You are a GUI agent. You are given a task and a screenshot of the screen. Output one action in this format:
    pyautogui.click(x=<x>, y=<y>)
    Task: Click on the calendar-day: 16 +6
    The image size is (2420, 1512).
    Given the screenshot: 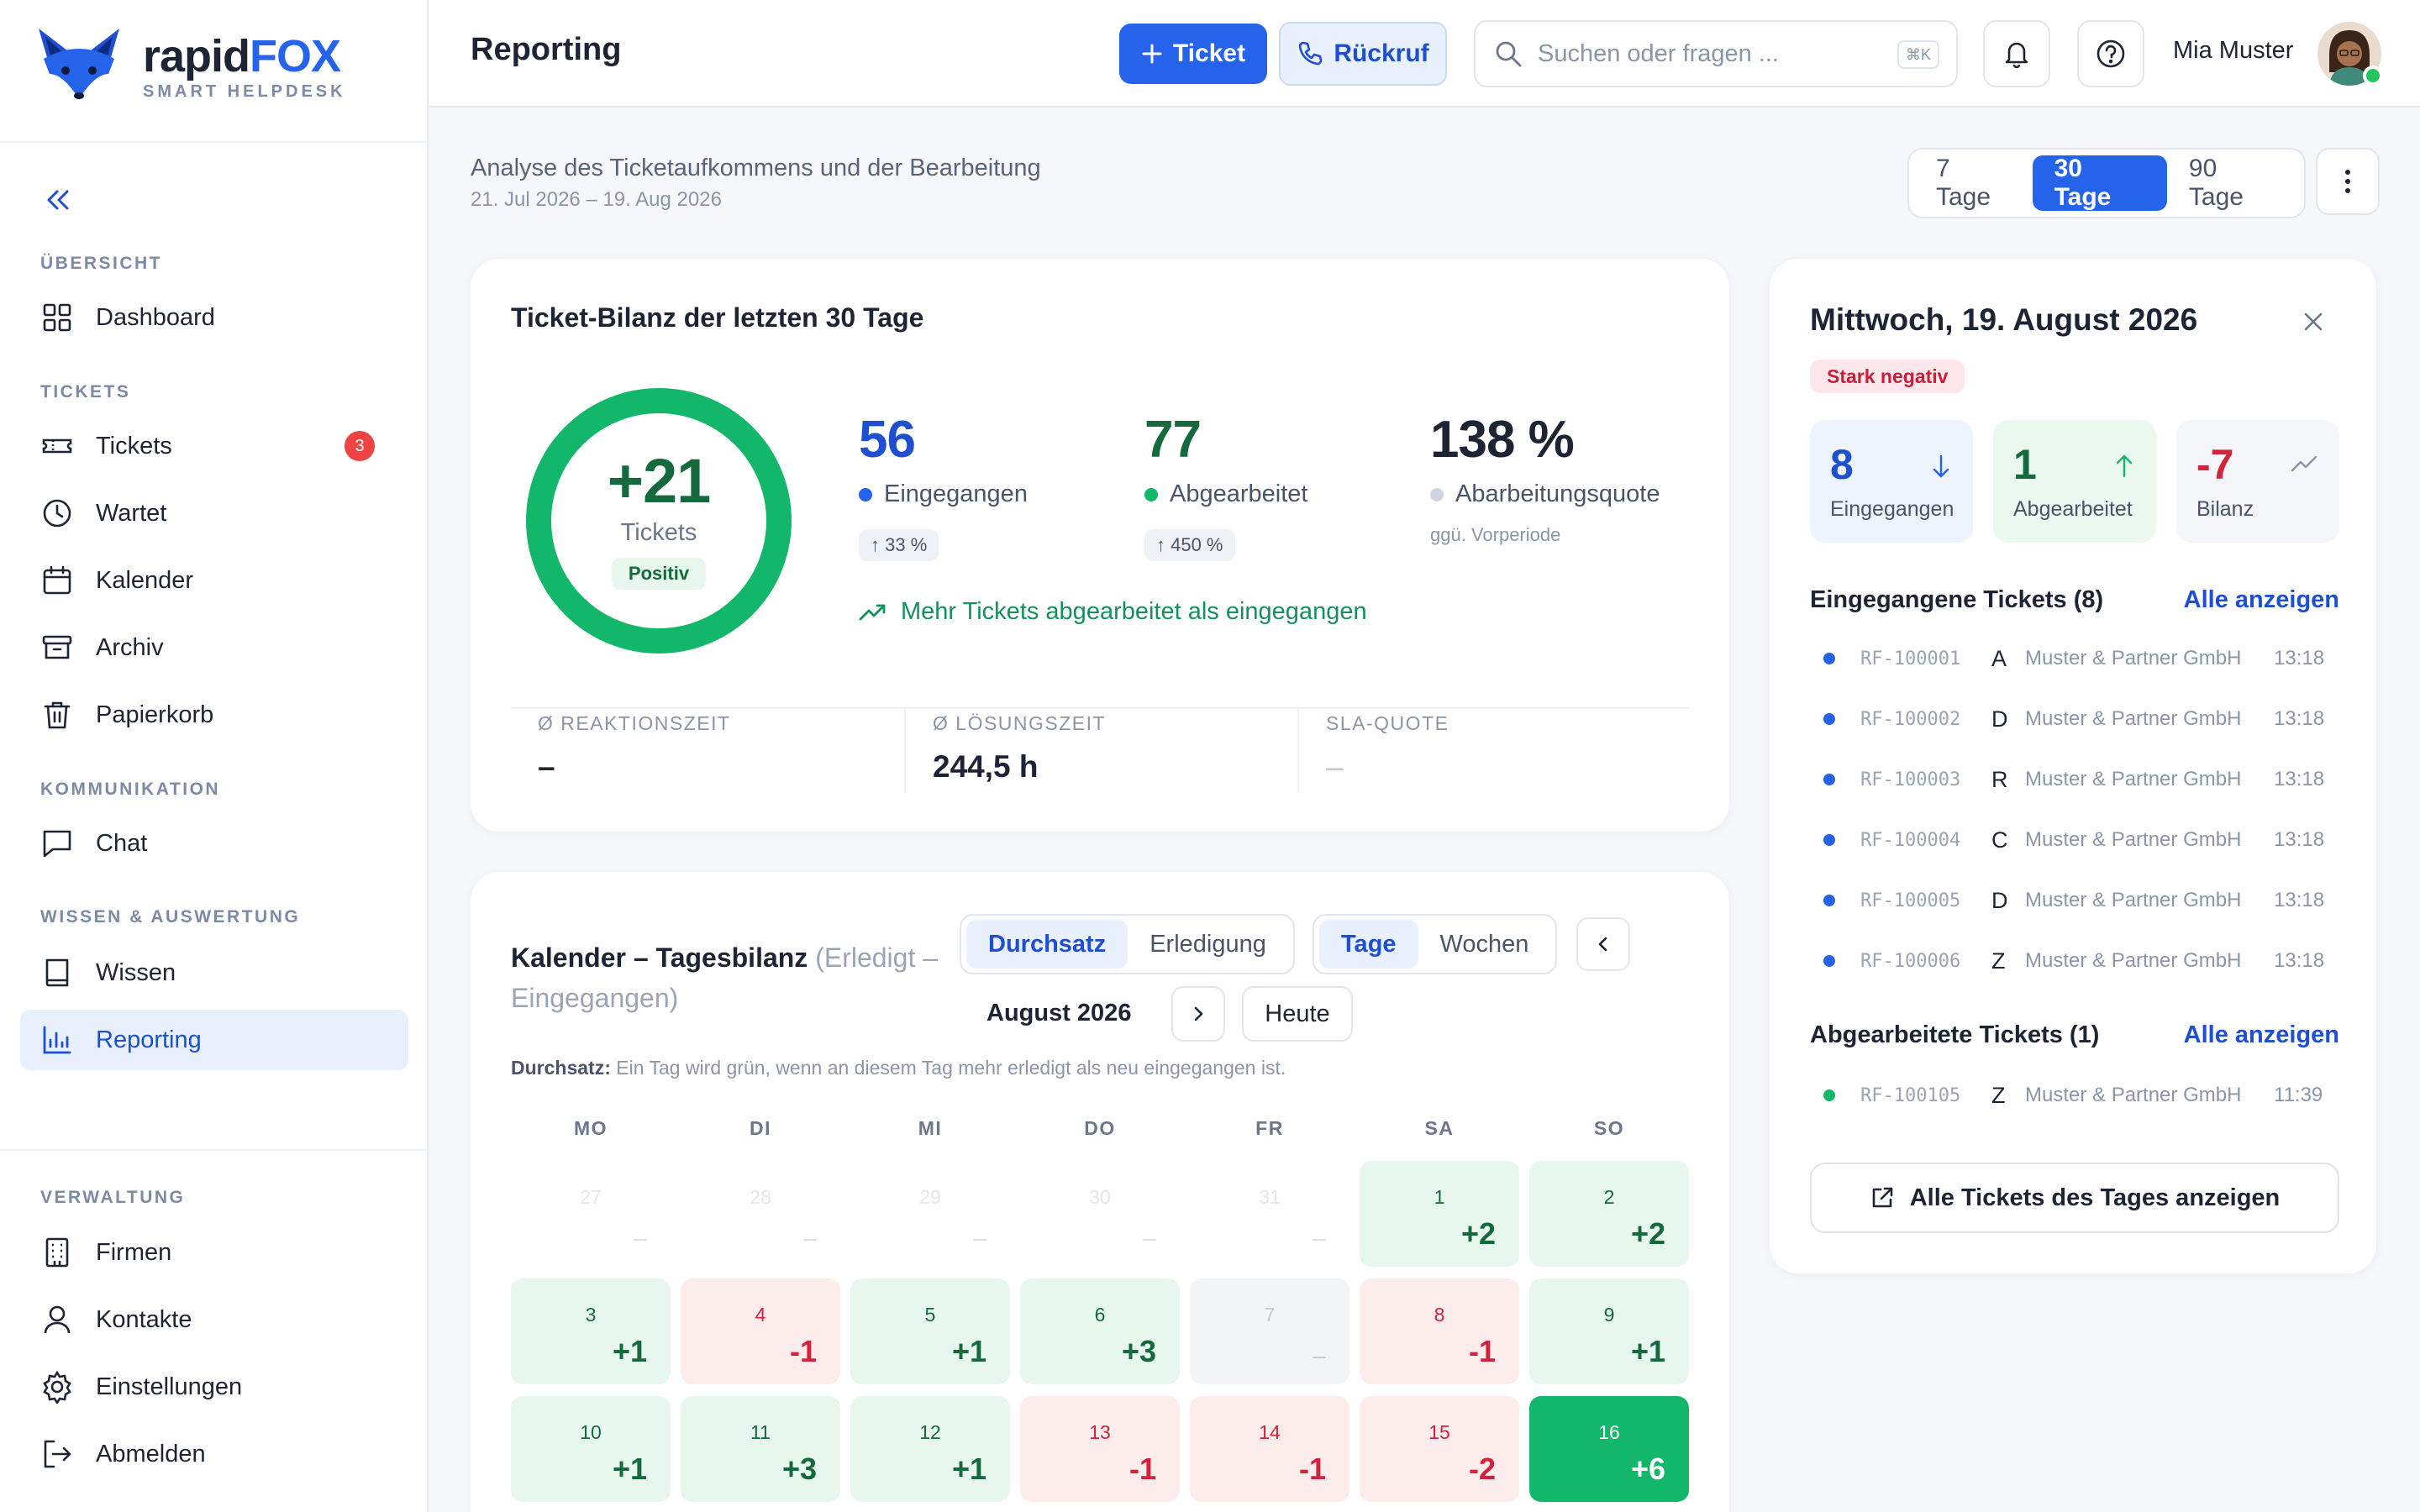 What is the action you would take?
    pyautogui.click(x=1609, y=1449)
    